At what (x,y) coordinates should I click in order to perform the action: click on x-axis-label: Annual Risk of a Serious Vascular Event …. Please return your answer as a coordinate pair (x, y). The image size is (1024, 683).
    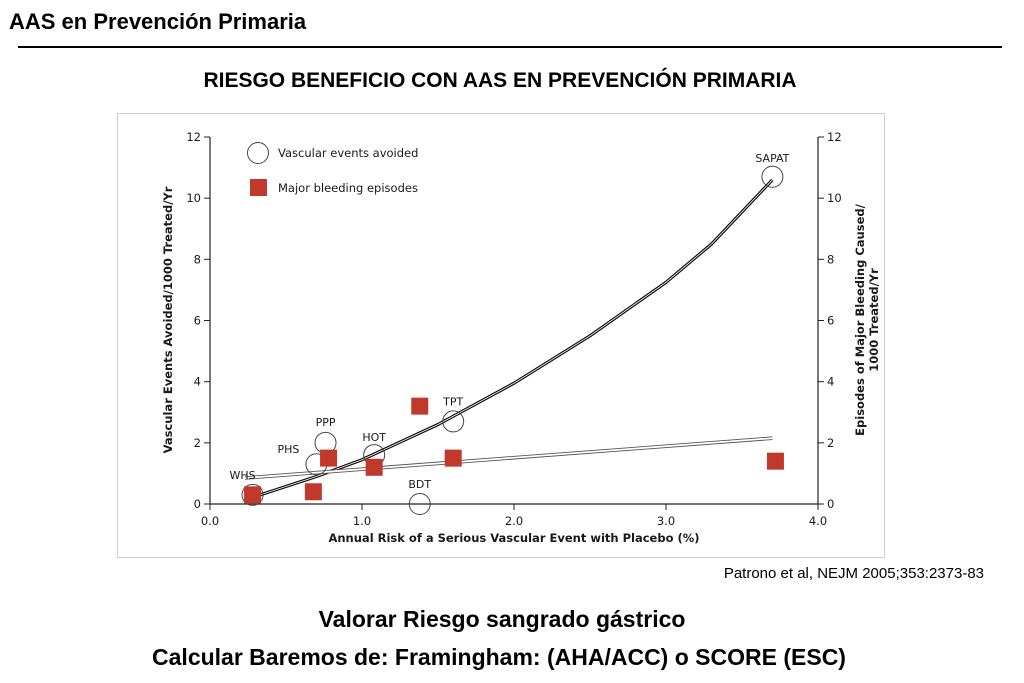
    Looking at the image, I should click on (513, 538).